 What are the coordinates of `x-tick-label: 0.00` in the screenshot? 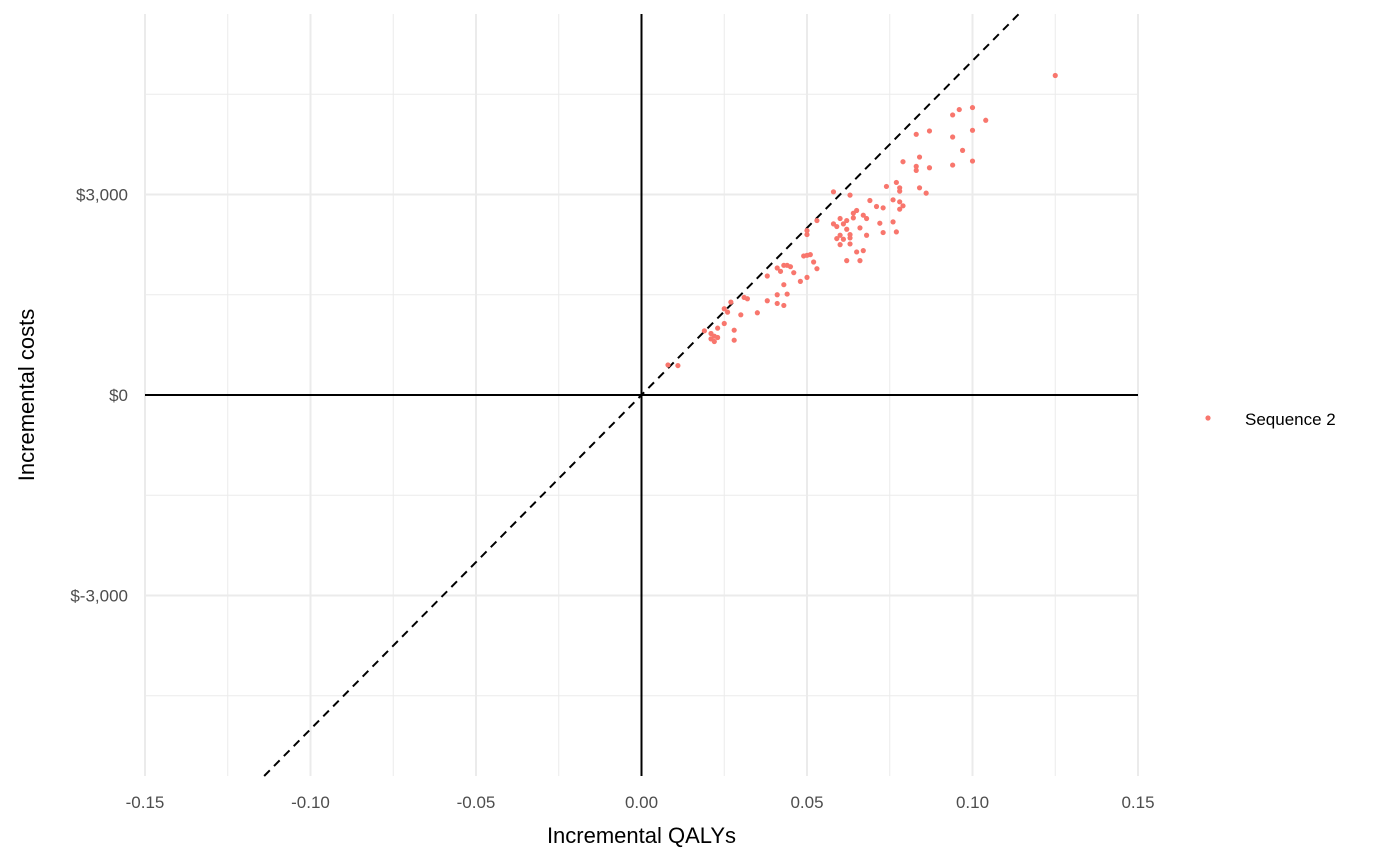 It's located at (641, 802).